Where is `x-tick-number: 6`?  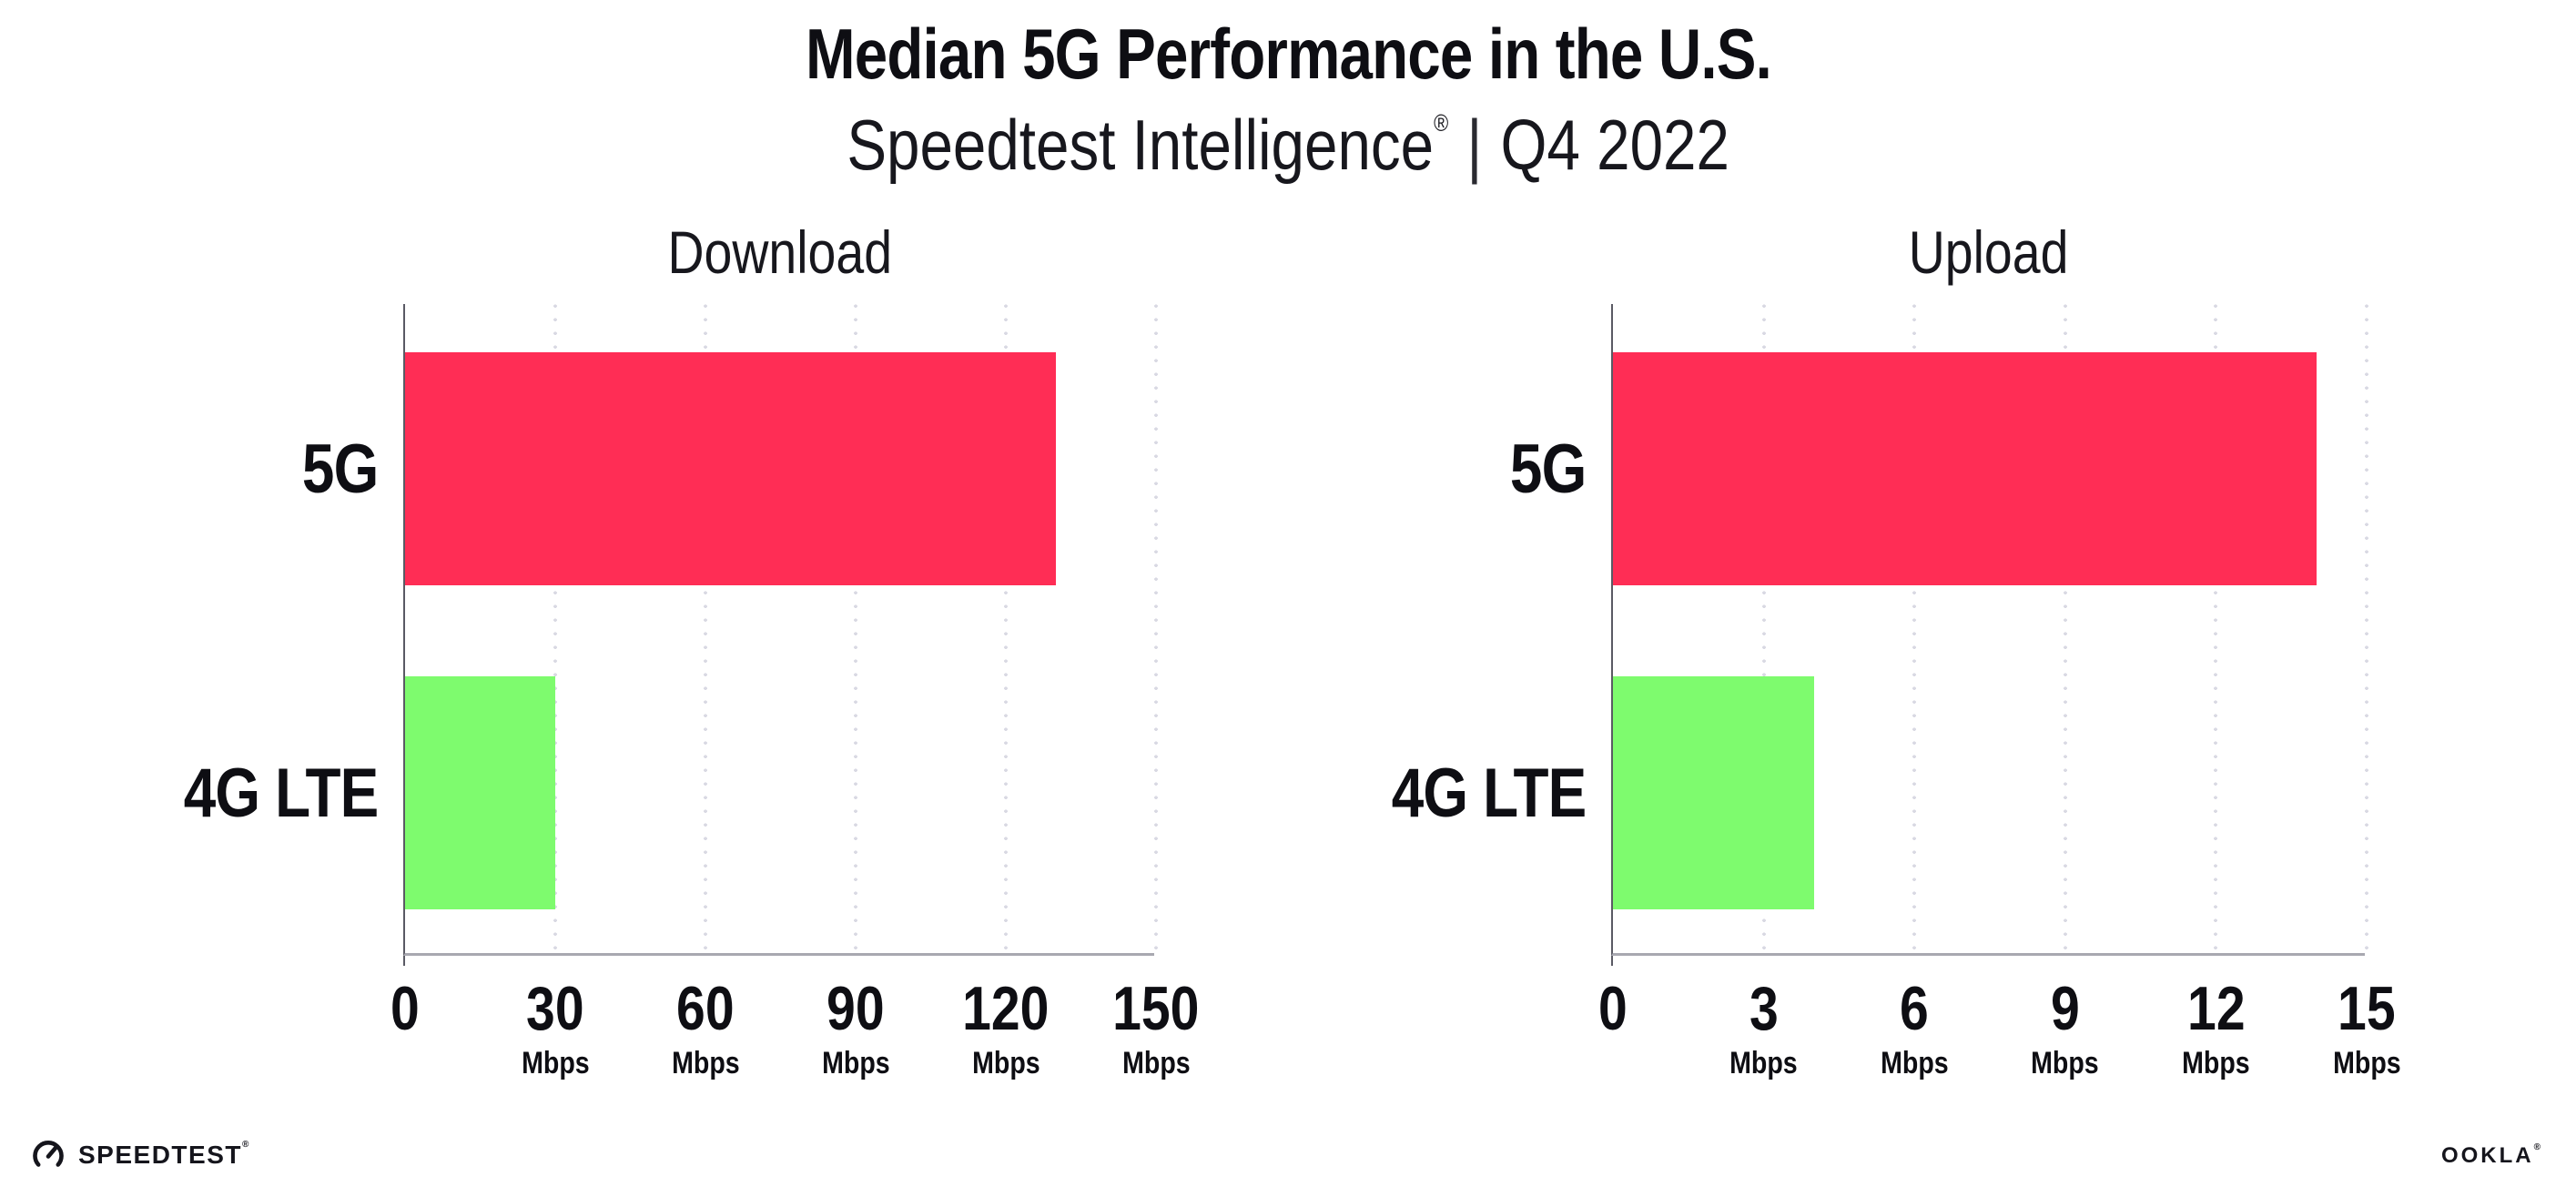
x-tick-number: 6 is located at coordinates (1915, 1008).